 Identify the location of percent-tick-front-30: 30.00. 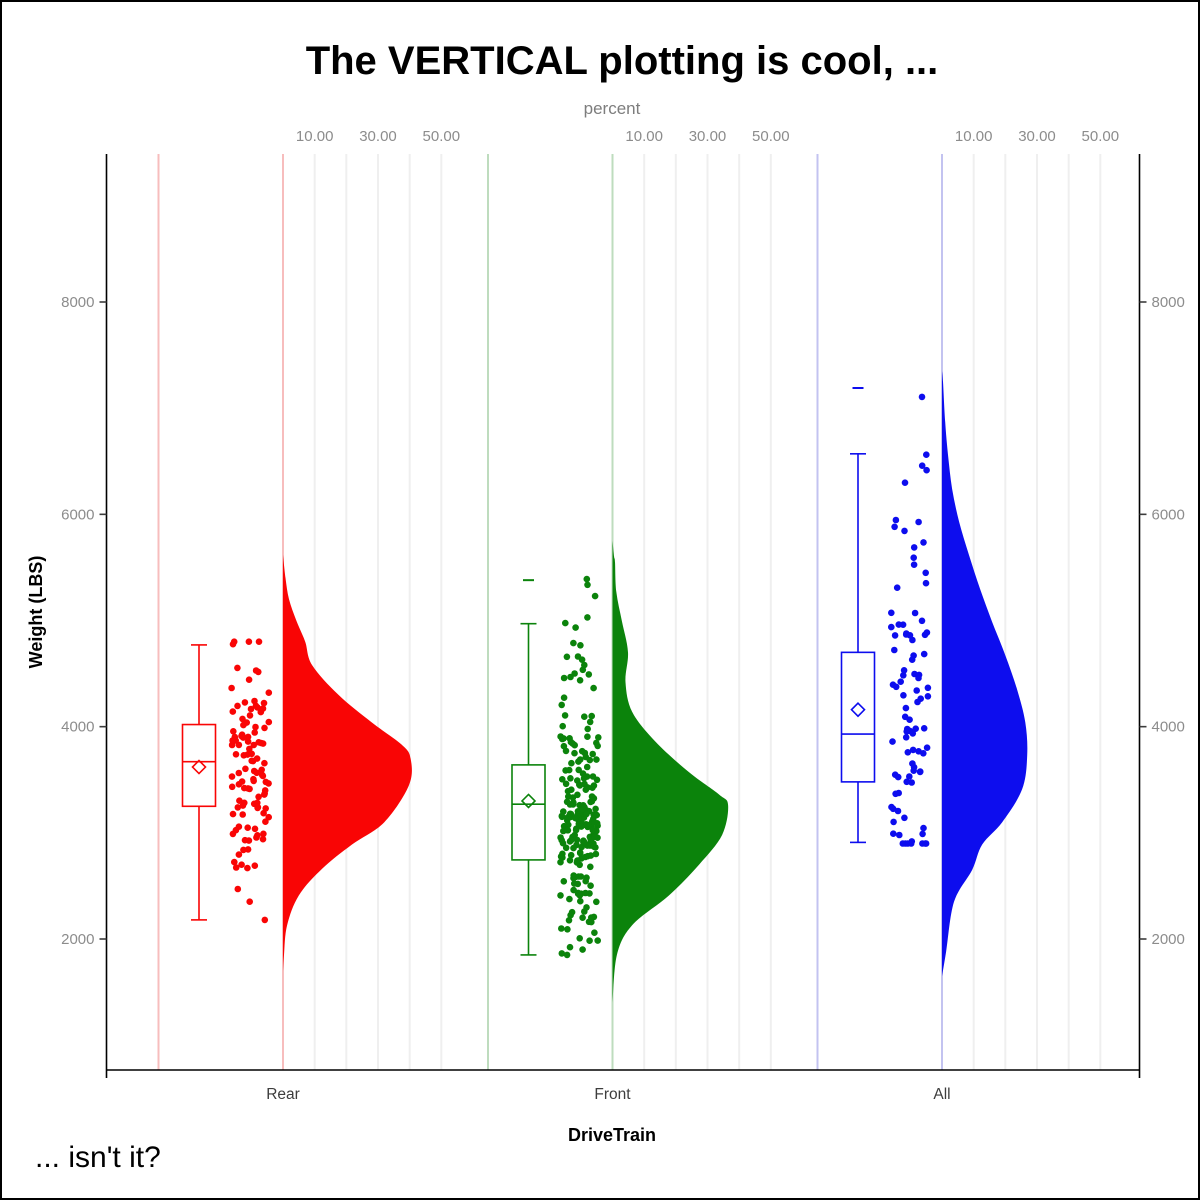
(708, 136).